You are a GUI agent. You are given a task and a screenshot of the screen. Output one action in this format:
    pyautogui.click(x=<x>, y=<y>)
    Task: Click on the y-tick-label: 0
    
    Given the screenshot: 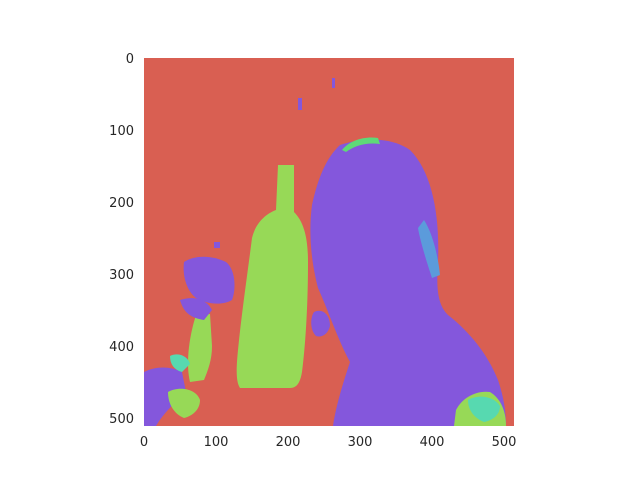 What is the action you would take?
    pyautogui.click(x=130, y=59)
    